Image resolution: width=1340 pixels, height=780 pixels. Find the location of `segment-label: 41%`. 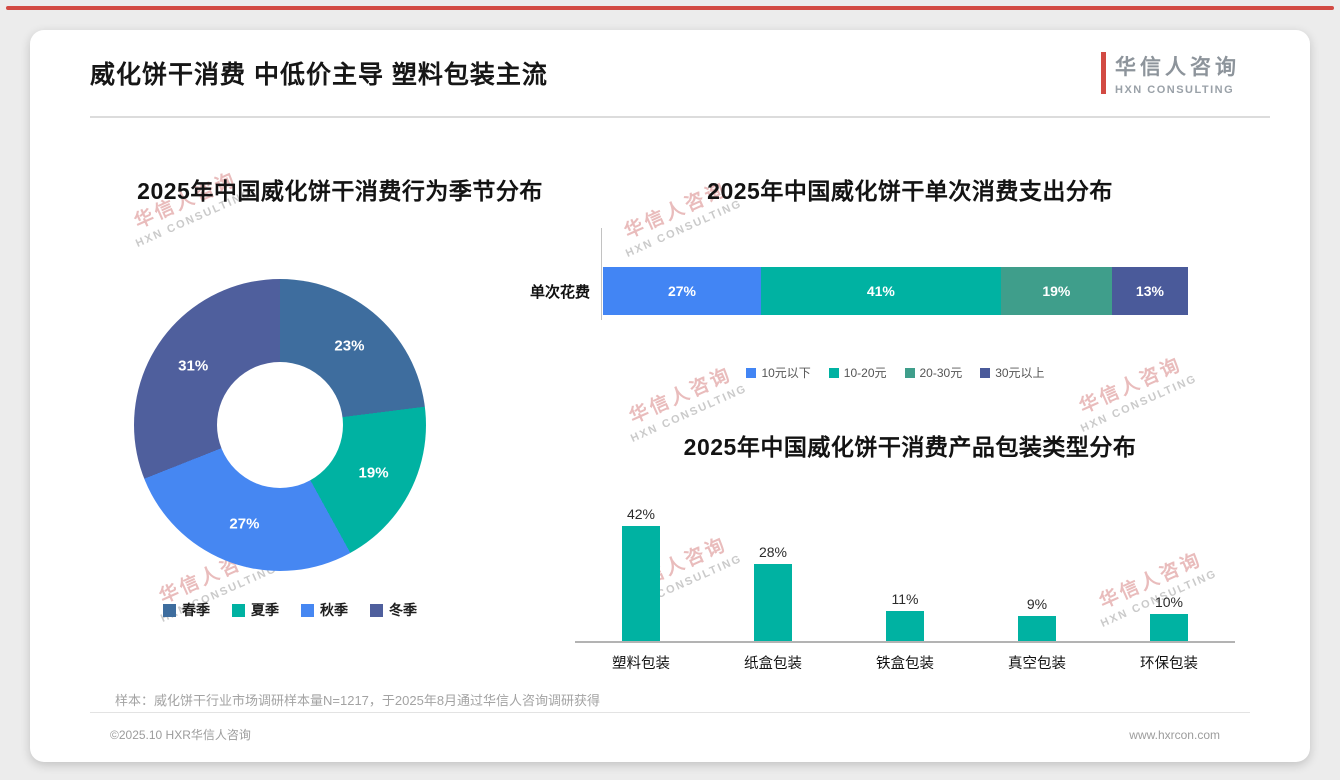

segment-label: 41% is located at coordinates (880, 291).